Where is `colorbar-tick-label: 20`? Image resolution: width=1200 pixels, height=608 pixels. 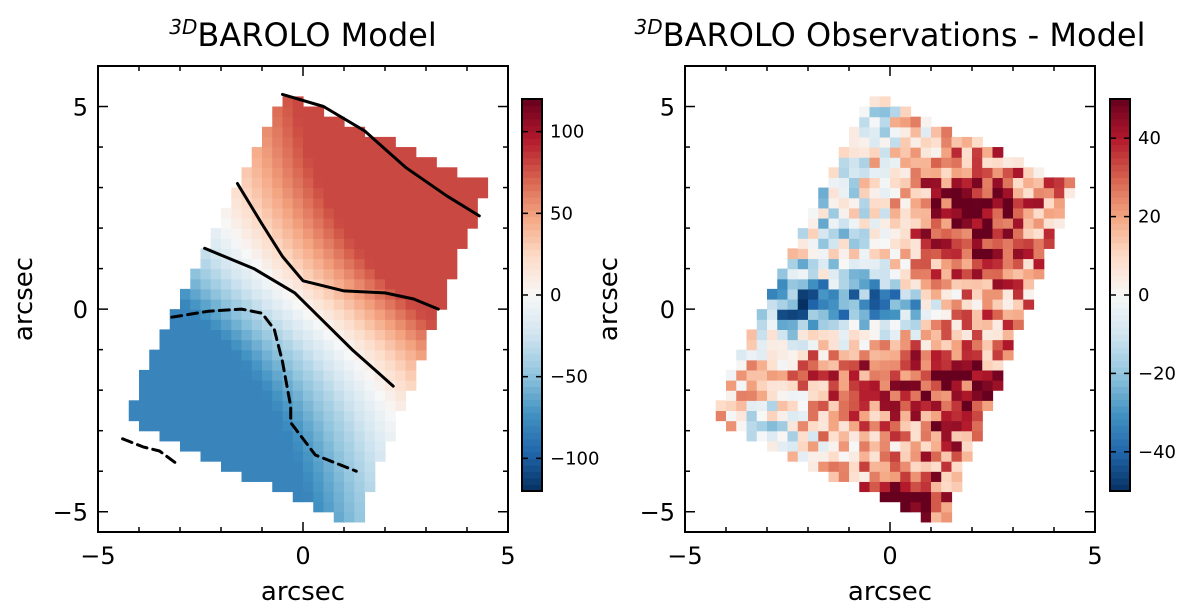 colorbar-tick-label: 20 is located at coordinates (1149, 217).